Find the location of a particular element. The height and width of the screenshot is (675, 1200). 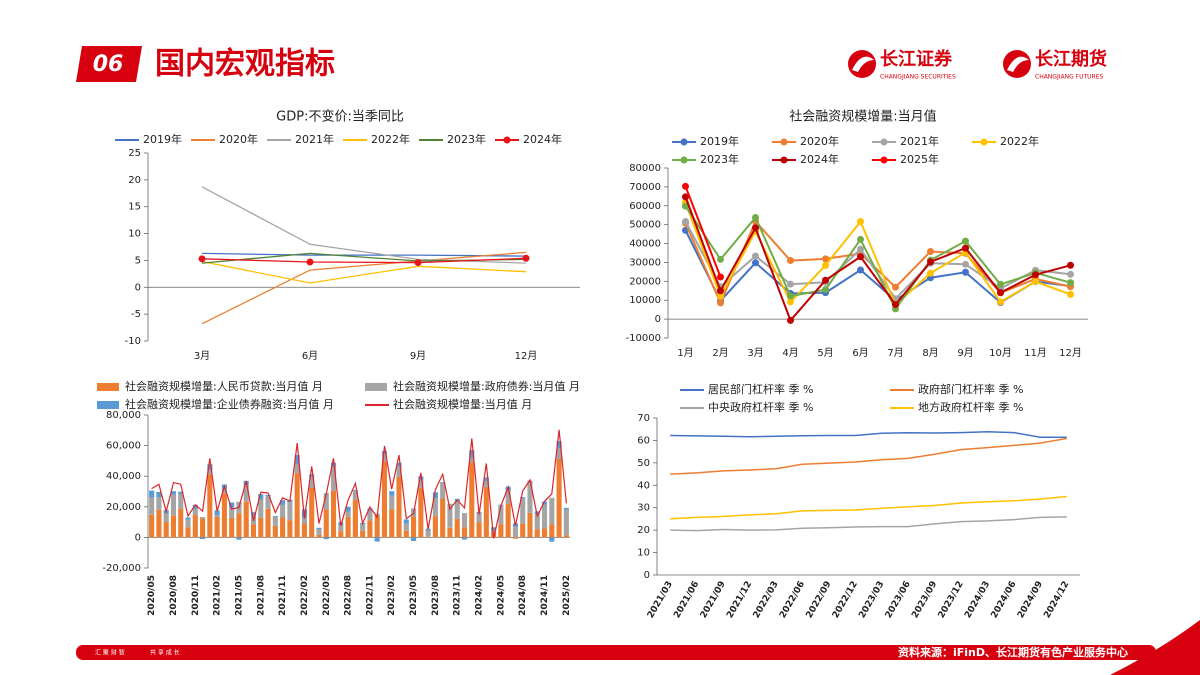

x-tick-label: 2023/06 is located at coordinates (898, 600).